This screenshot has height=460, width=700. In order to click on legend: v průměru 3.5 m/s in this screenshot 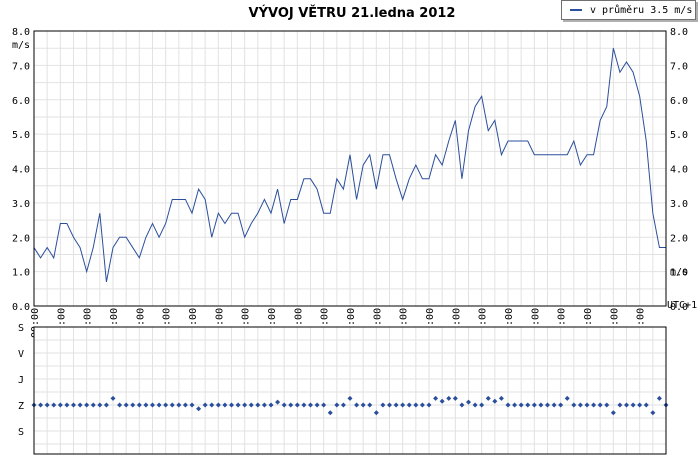, I will do `click(628, 10)`.